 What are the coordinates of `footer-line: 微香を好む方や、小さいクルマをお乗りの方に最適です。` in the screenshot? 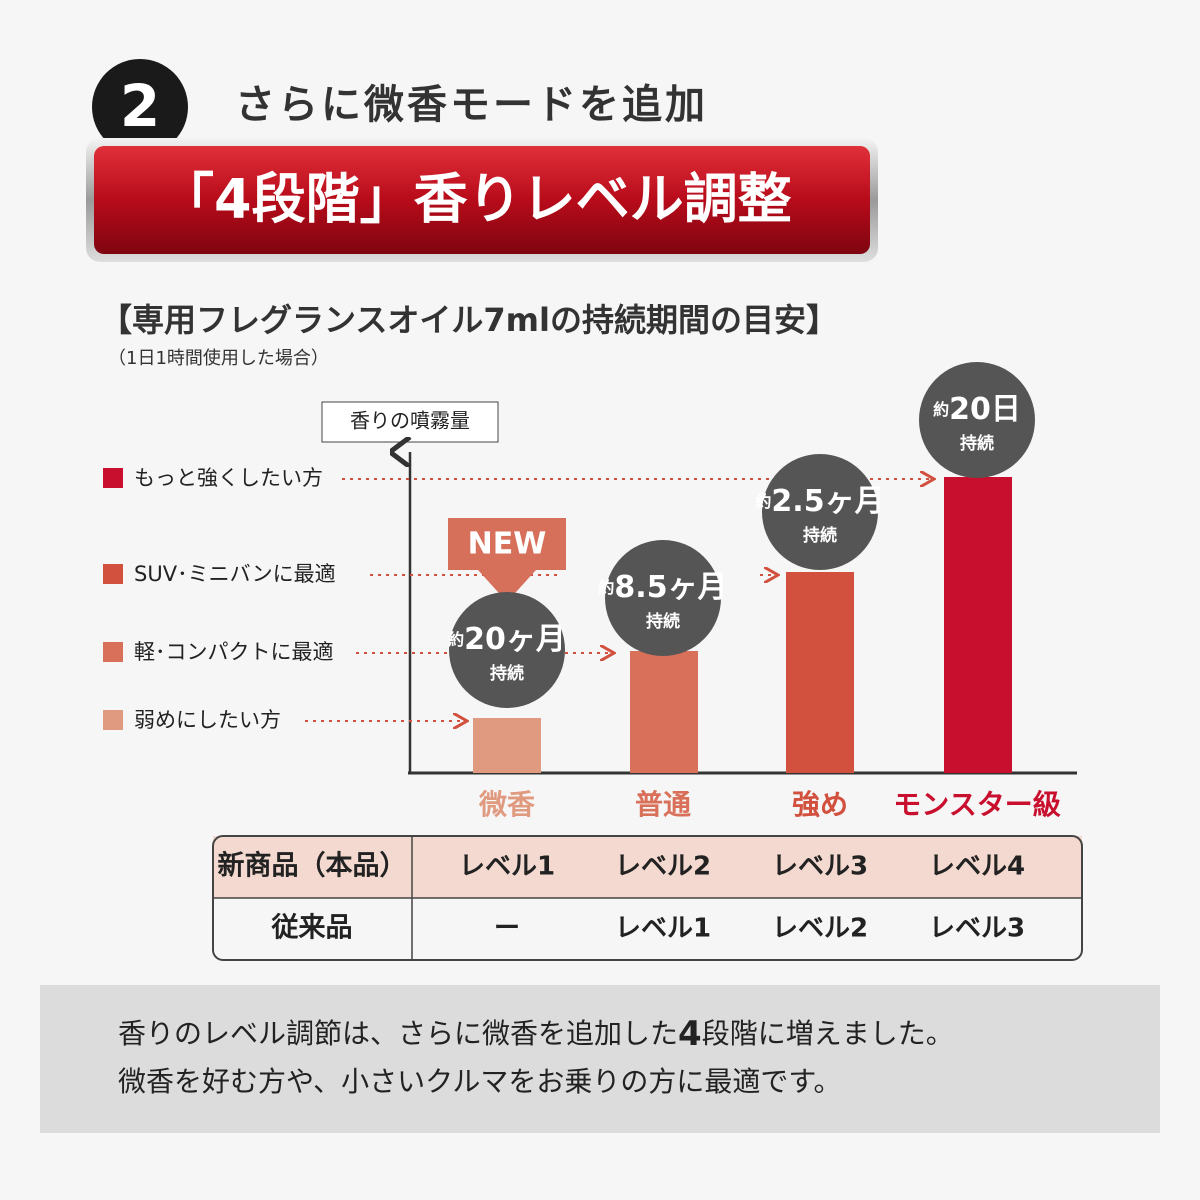 It's located at (480, 1081).